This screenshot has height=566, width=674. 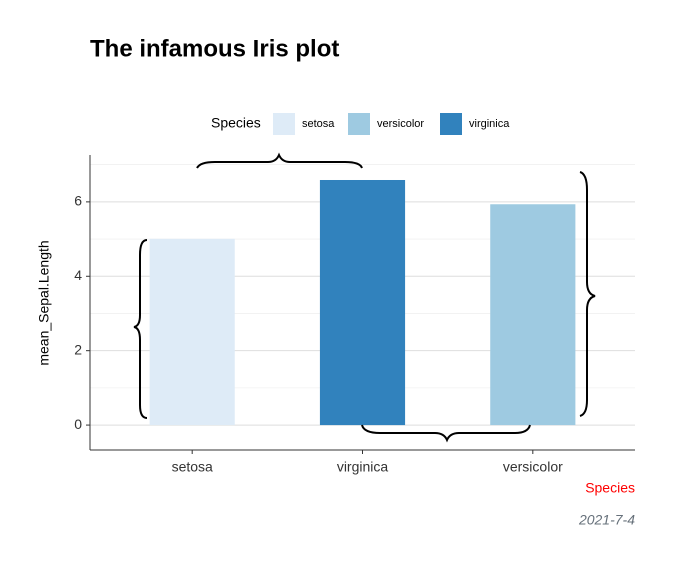 What do you see at coordinates (78, 349) in the screenshot?
I see `y-tick-label: 2` at bounding box center [78, 349].